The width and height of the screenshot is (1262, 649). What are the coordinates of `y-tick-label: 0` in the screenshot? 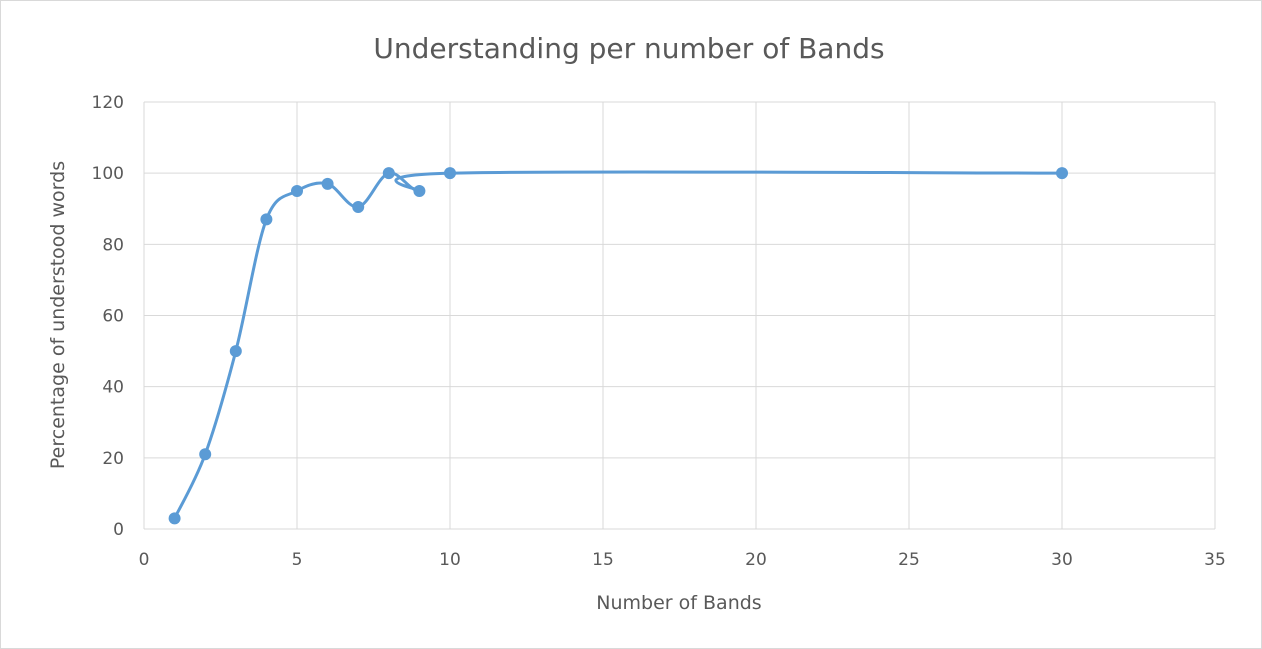 It's located at (118, 530).